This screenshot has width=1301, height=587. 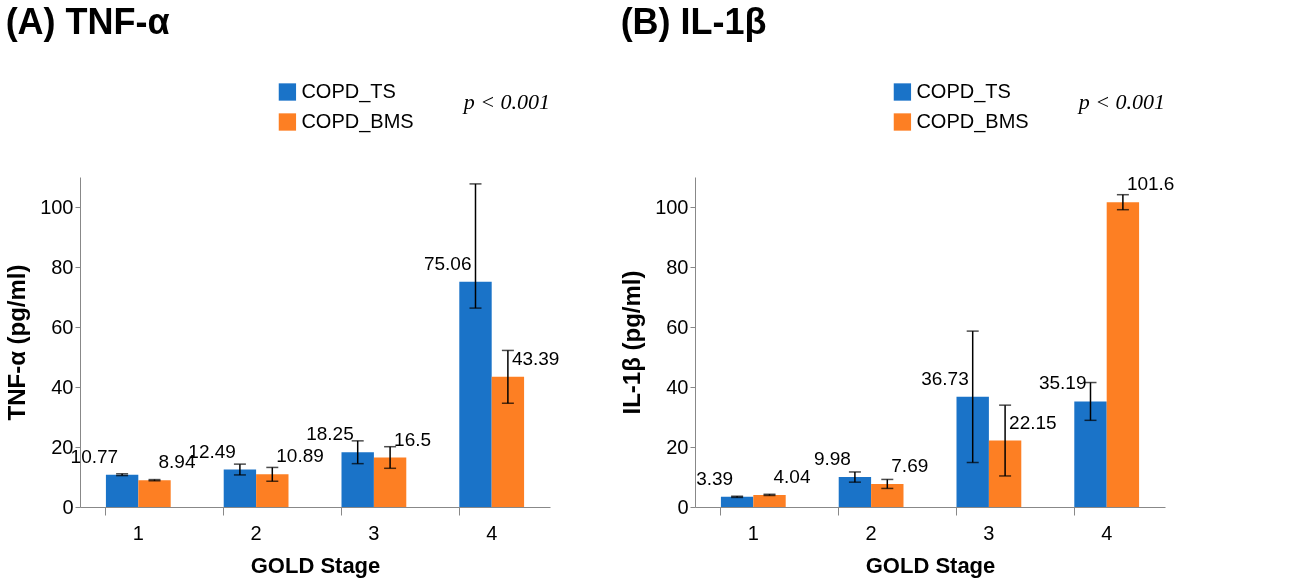 I want to click on data-label: 36.73, so click(x=945, y=378).